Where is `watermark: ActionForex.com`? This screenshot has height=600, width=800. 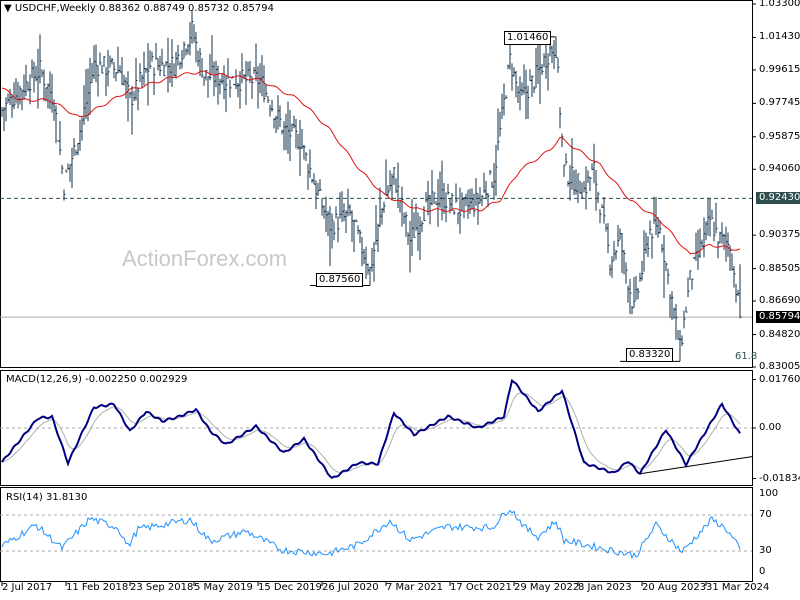 watermark: ActionForex.com is located at coordinates (205, 258).